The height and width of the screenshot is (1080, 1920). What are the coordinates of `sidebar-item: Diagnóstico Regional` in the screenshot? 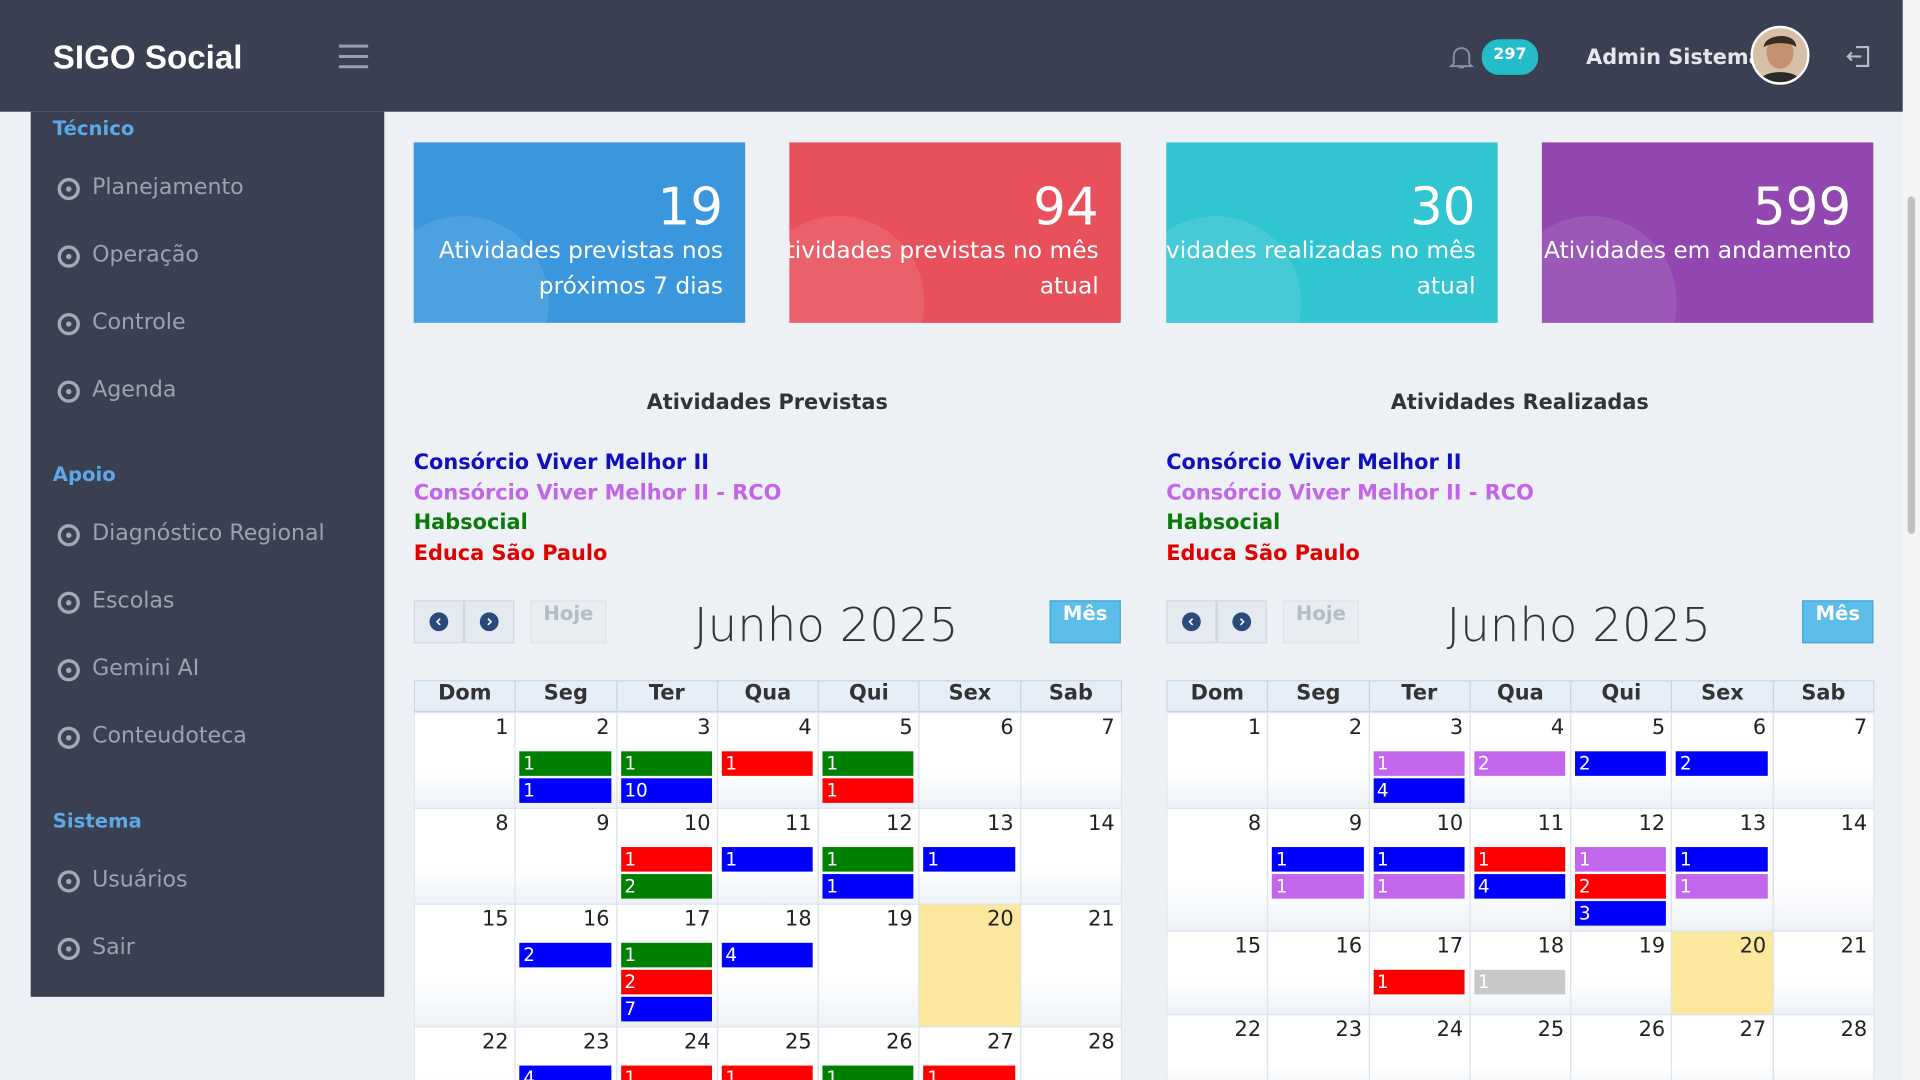 It's located at (212, 535).